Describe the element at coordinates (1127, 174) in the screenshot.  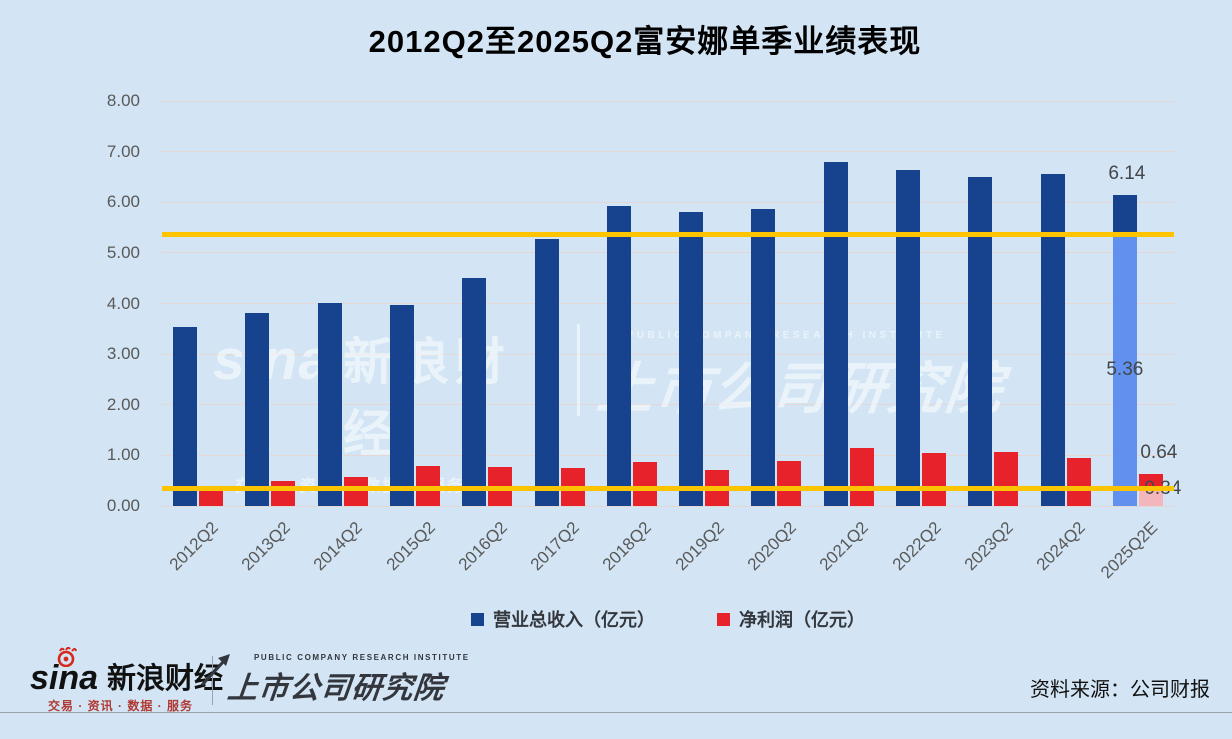
I see `bar-value-label-revenue-total: 6.14` at that location.